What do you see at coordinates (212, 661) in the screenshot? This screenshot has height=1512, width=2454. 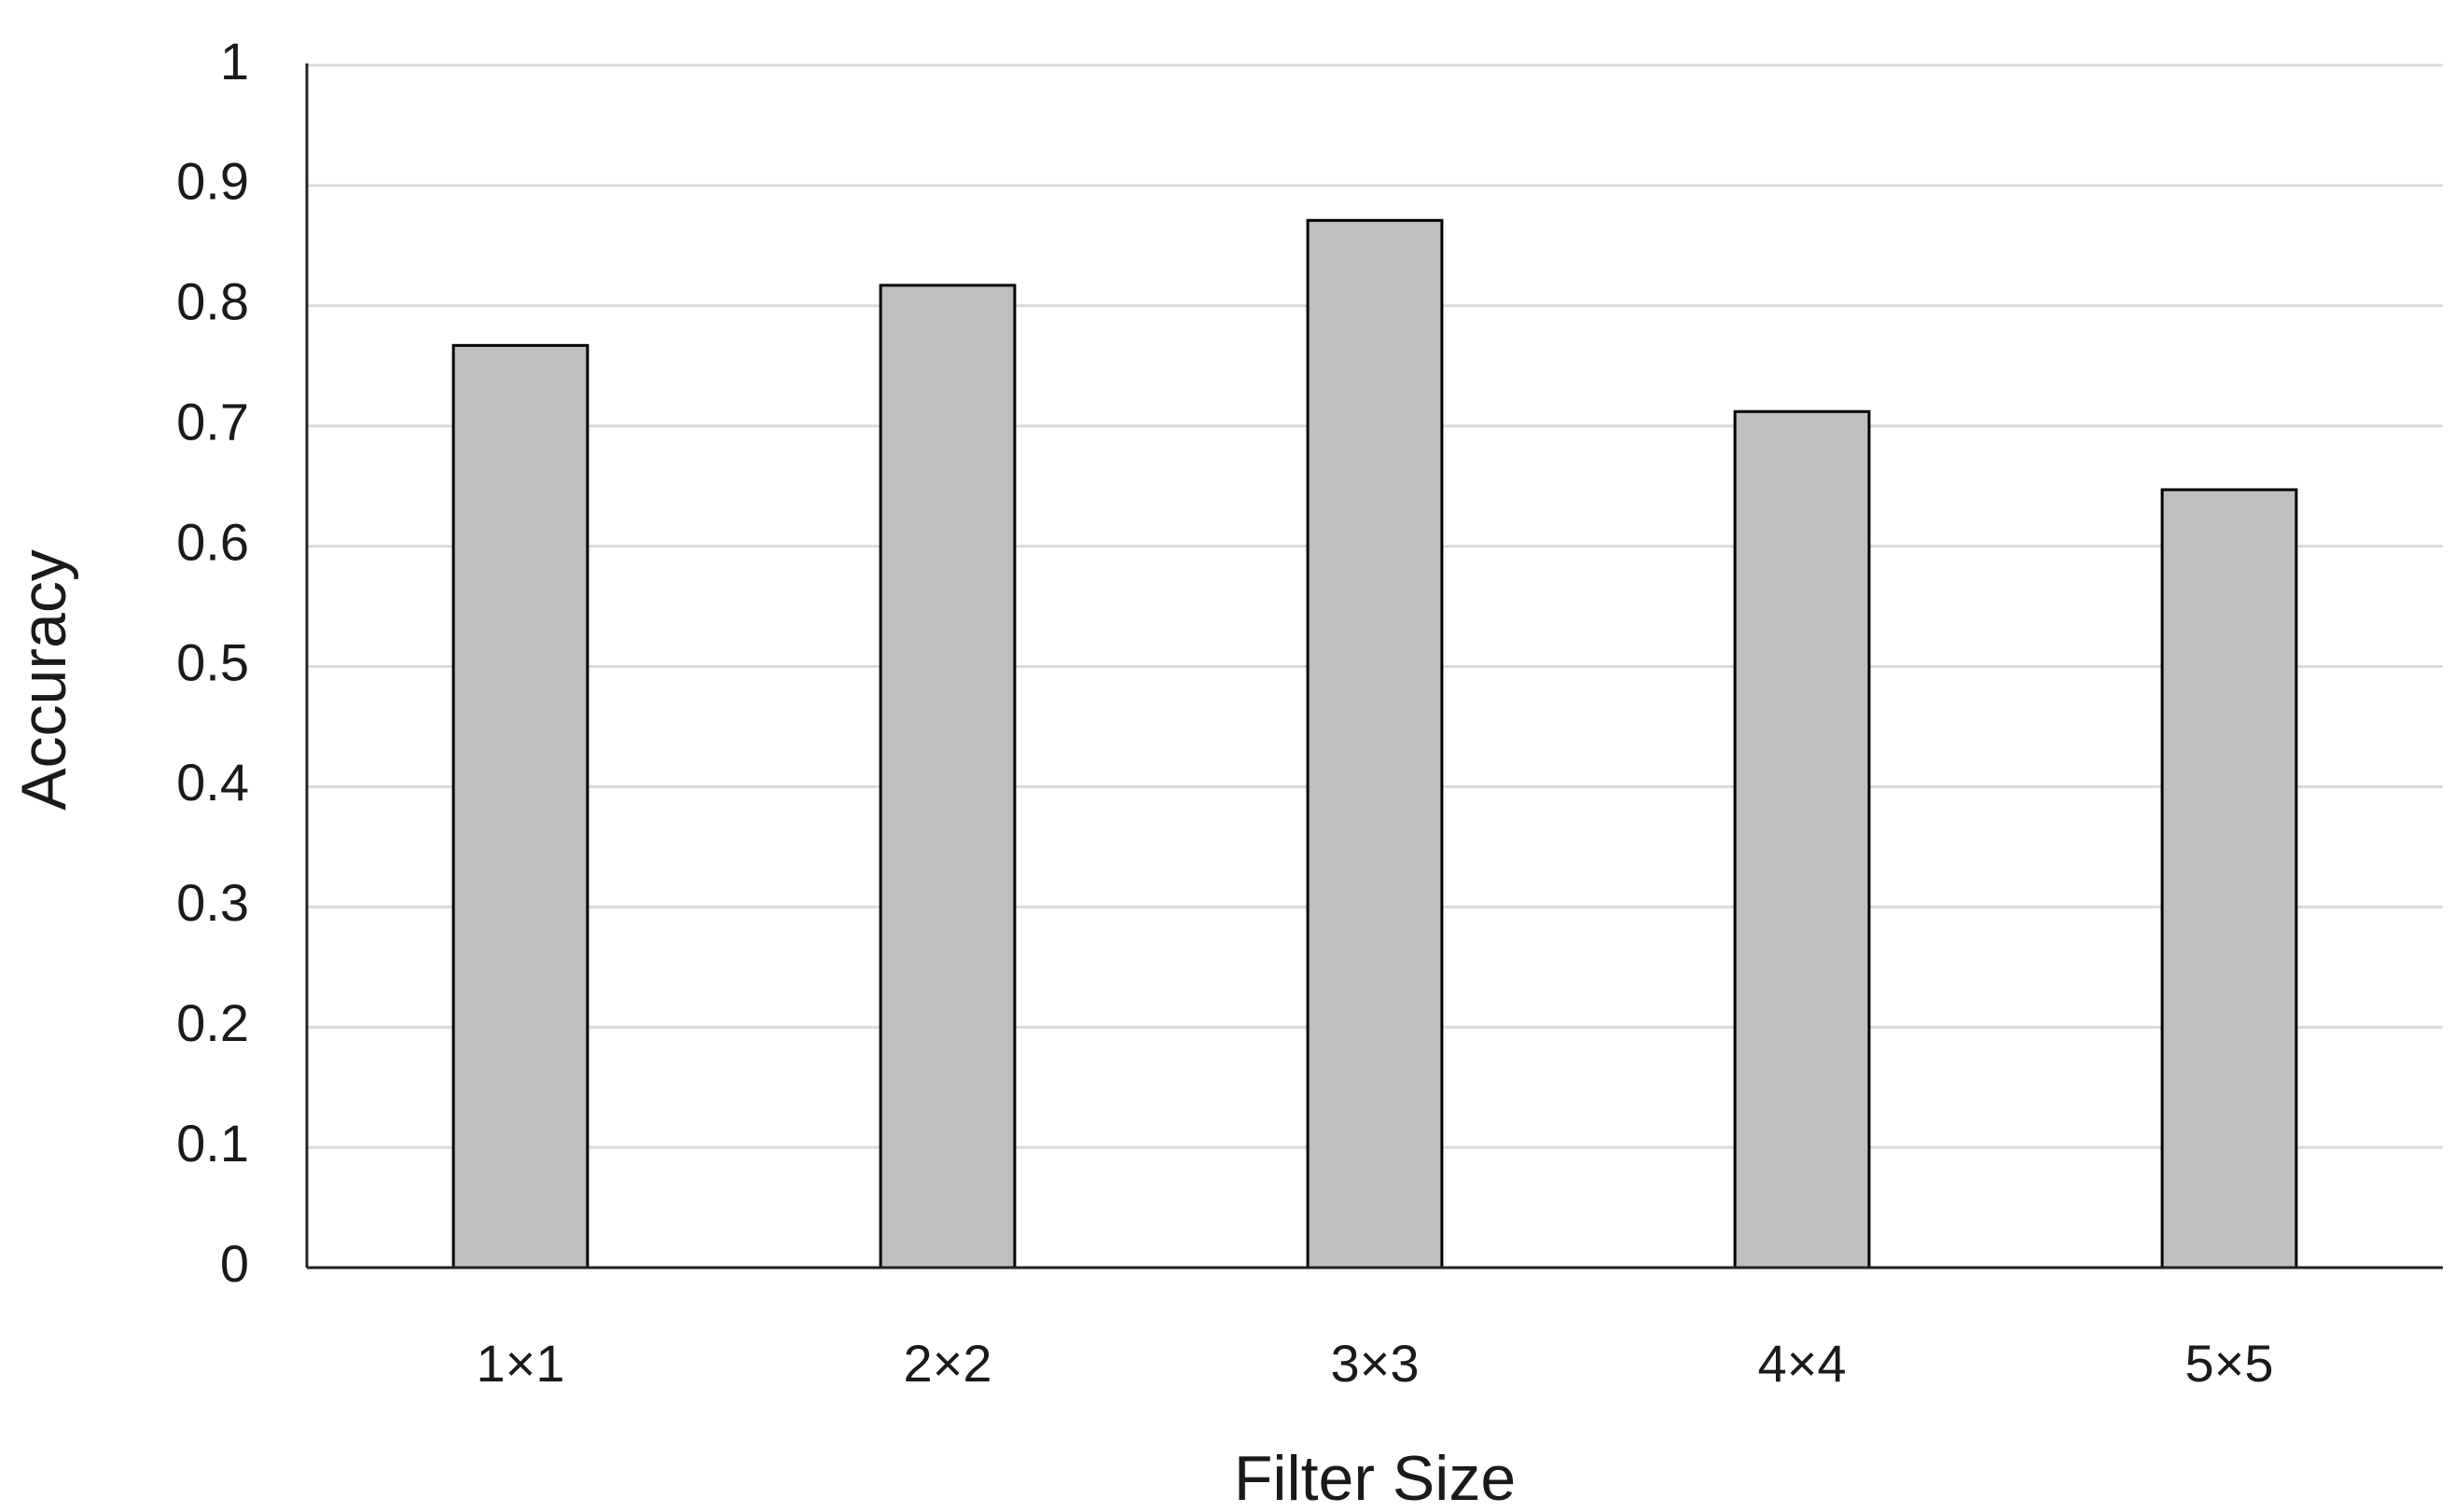 I see `y-tick-label: 0.5` at bounding box center [212, 661].